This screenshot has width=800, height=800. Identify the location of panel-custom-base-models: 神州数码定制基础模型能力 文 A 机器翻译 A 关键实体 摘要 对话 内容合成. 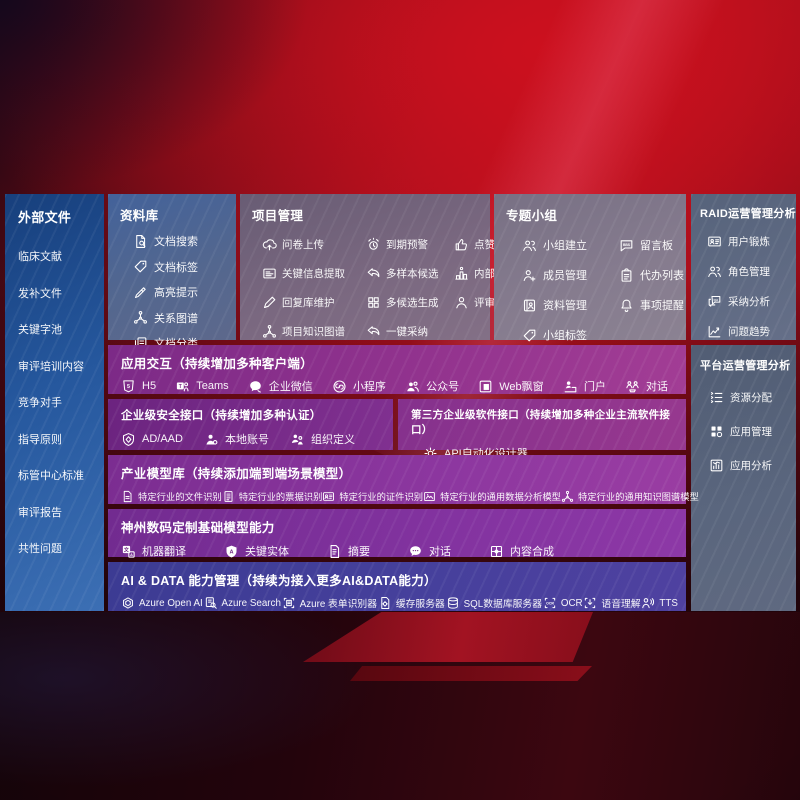
(397, 534).